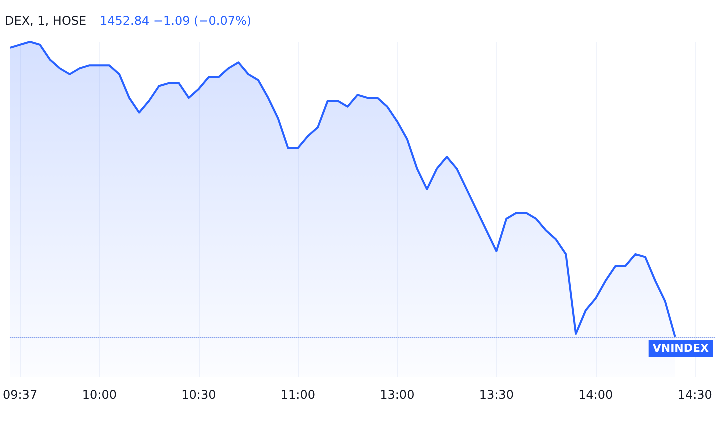 The height and width of the screenshot is (433, 721). What do you see at coordinates (20, 395) in the screenshot?
I see `x-tick-label: 09:37` at bounding box center [20, 395].